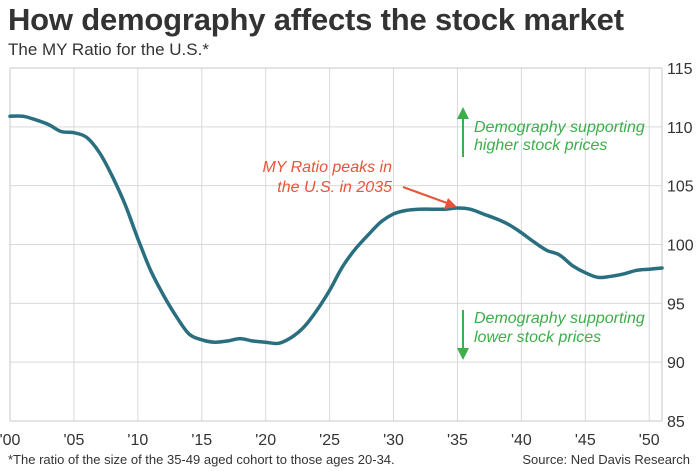 This screenshot has width=700, height=471. What do you see at coordinates (540, 145) in the screenshot?
I see `annotation-higher-line-2: higher stock prices` at bounding box center [540, 145].